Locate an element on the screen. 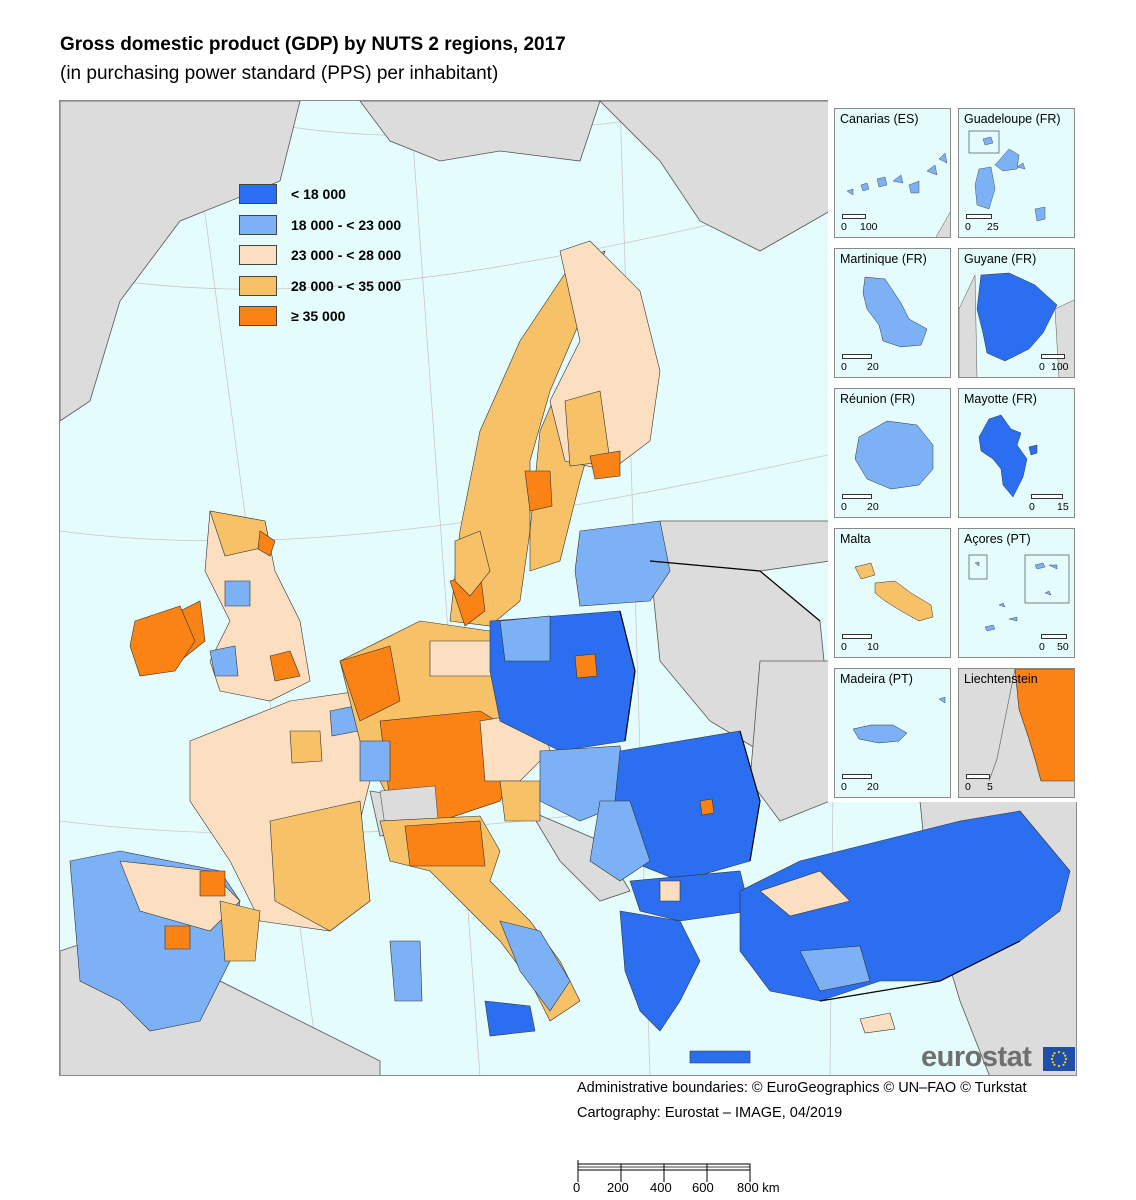 The width and height of the screenshot is (1136, 1200). inset-canarias-graphic is located at coordinates (898, 194).